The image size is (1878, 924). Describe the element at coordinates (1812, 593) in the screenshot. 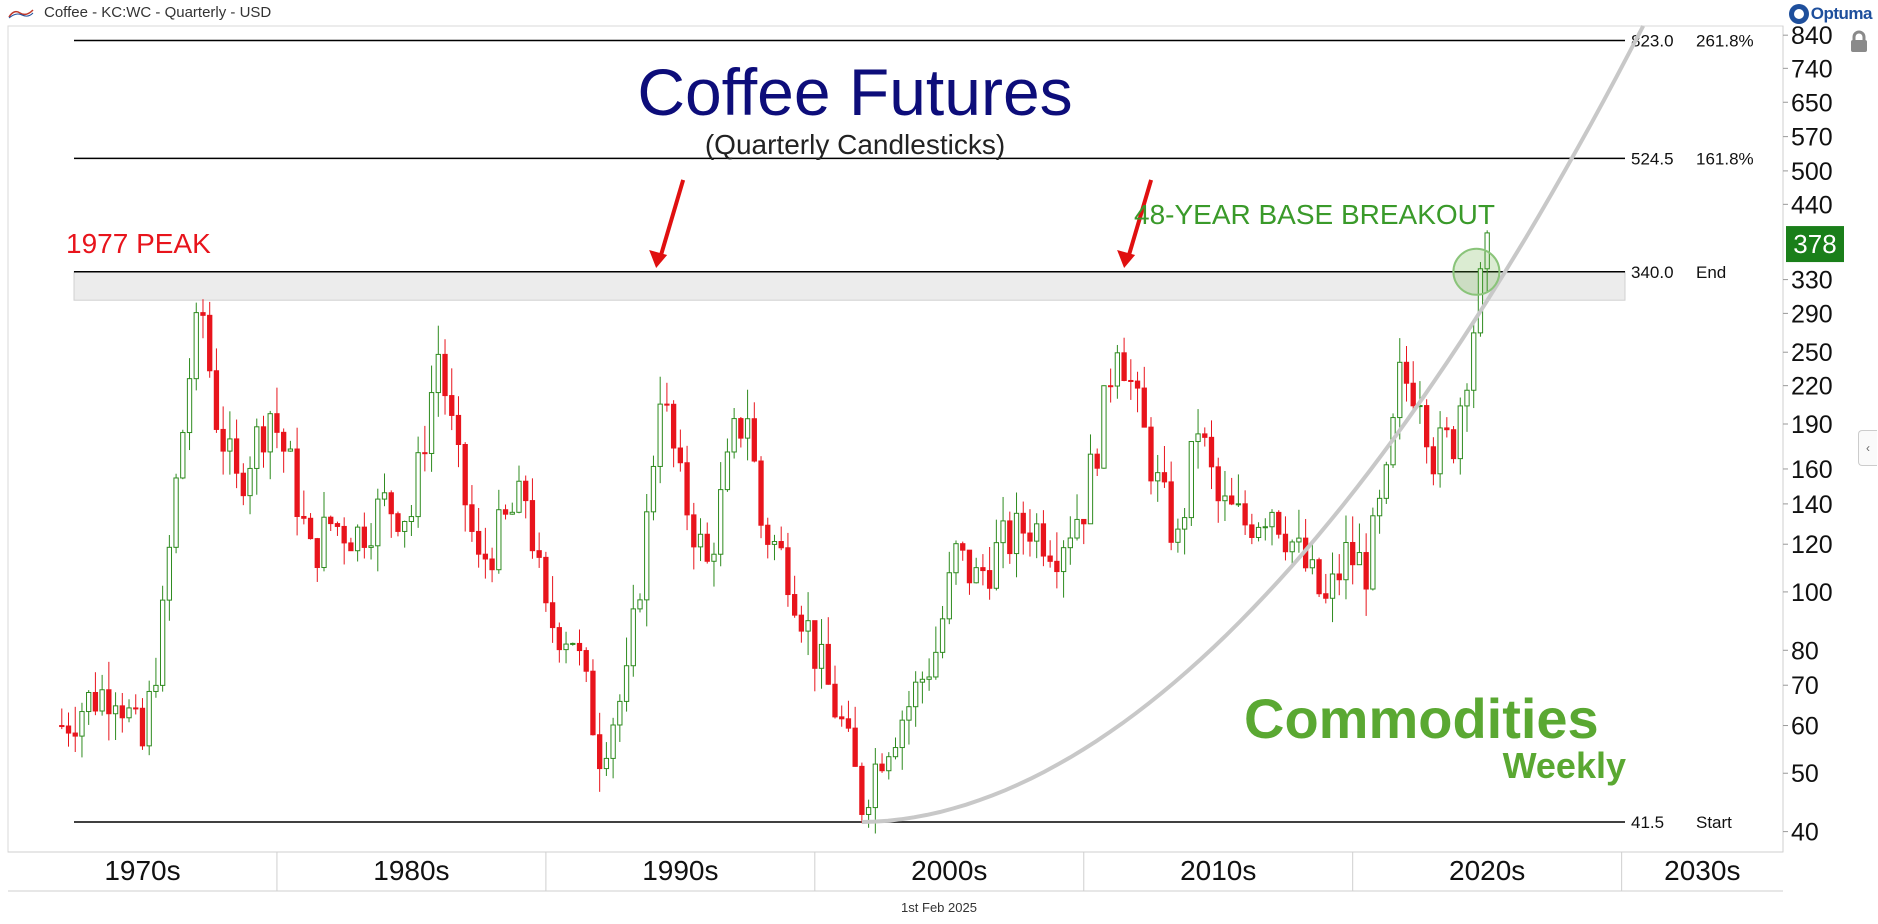

I see `y-tick-label: 100` at that location.